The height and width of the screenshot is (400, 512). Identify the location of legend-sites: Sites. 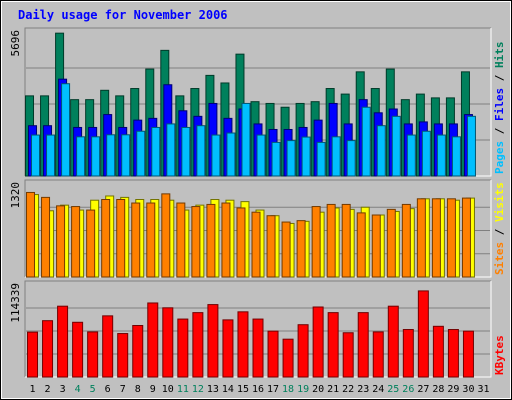
(499, 258).